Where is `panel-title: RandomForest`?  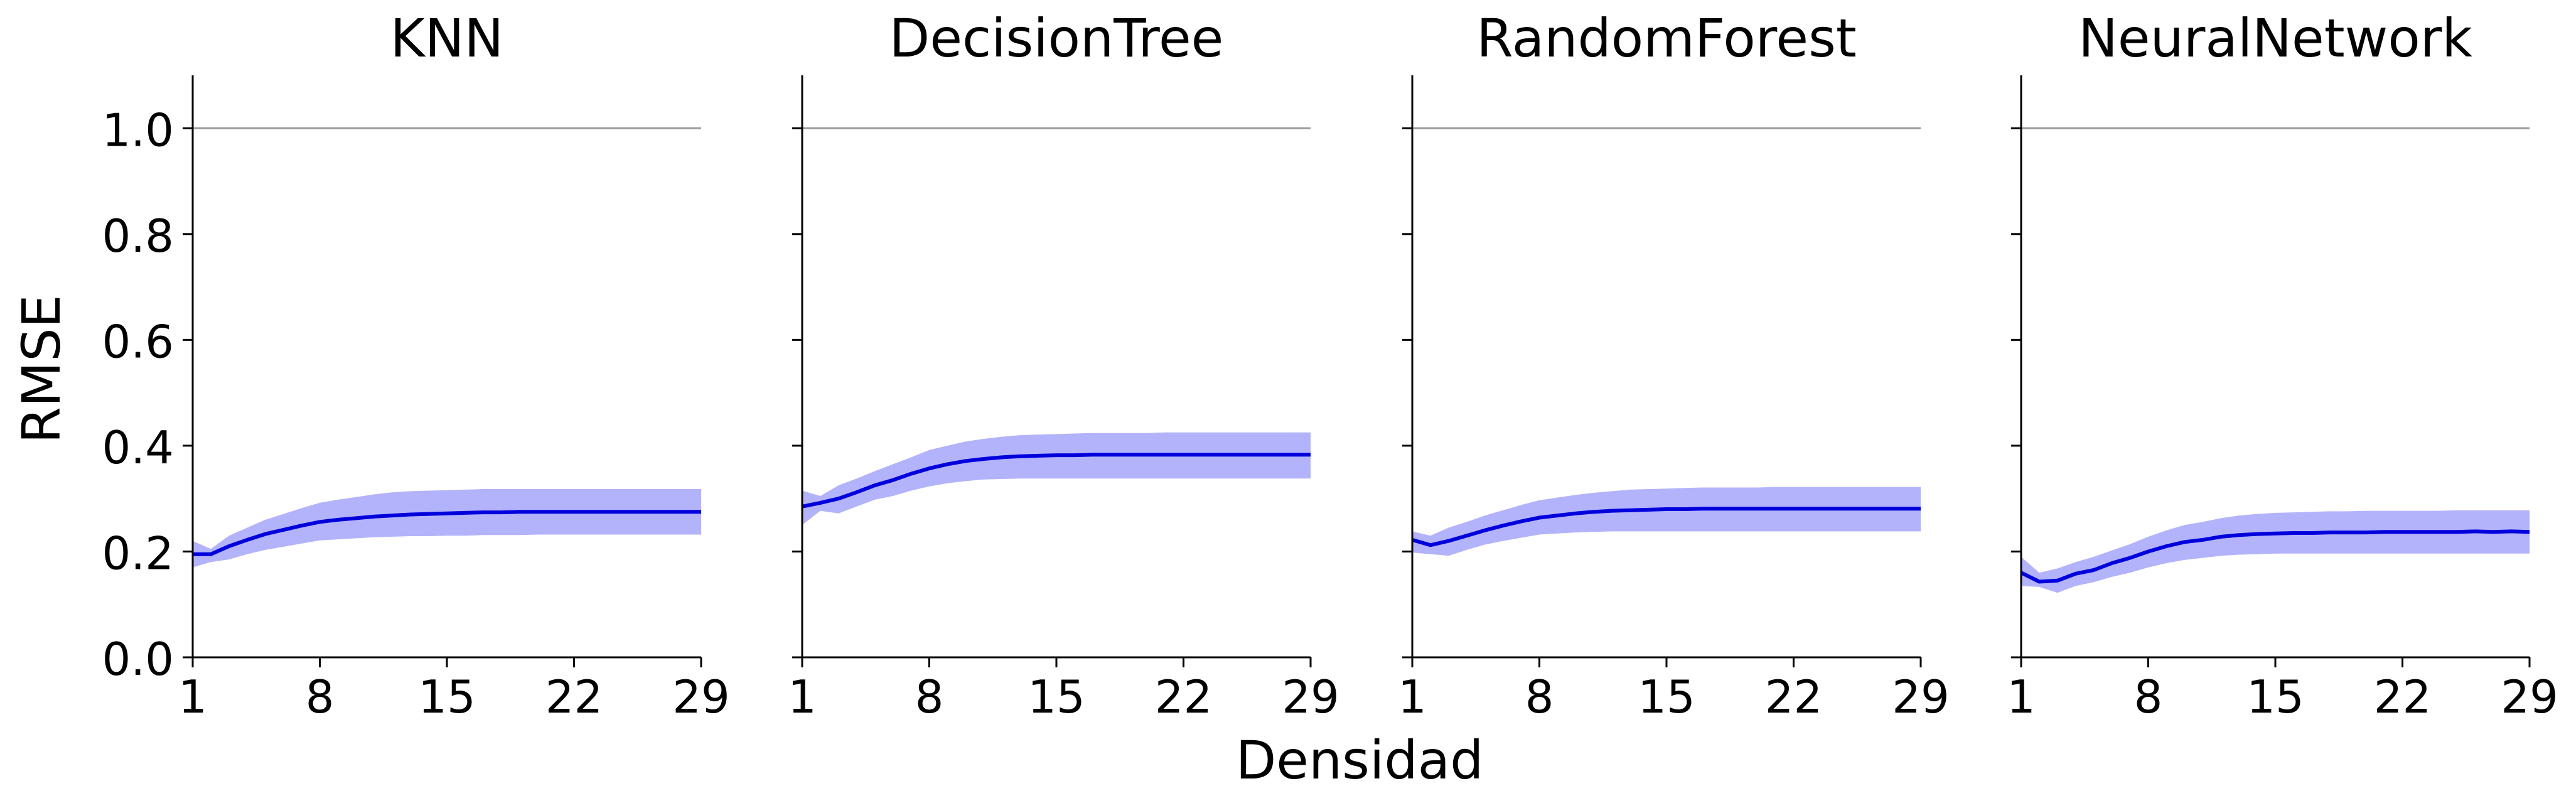 panel-title: RandomForest is located at coordinates (1666, 38).